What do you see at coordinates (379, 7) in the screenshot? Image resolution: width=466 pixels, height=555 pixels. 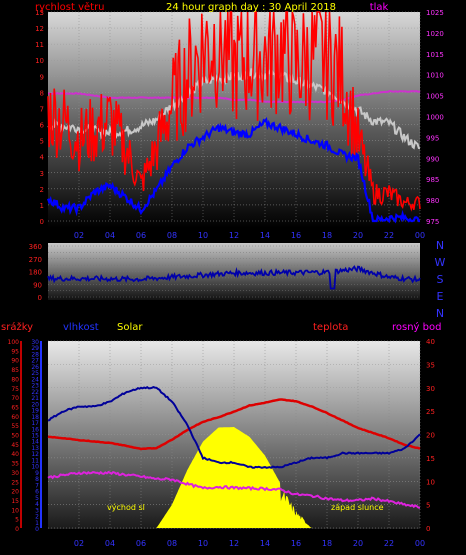 I see `pressure-label: tlak` at bounding box center [379, 7].